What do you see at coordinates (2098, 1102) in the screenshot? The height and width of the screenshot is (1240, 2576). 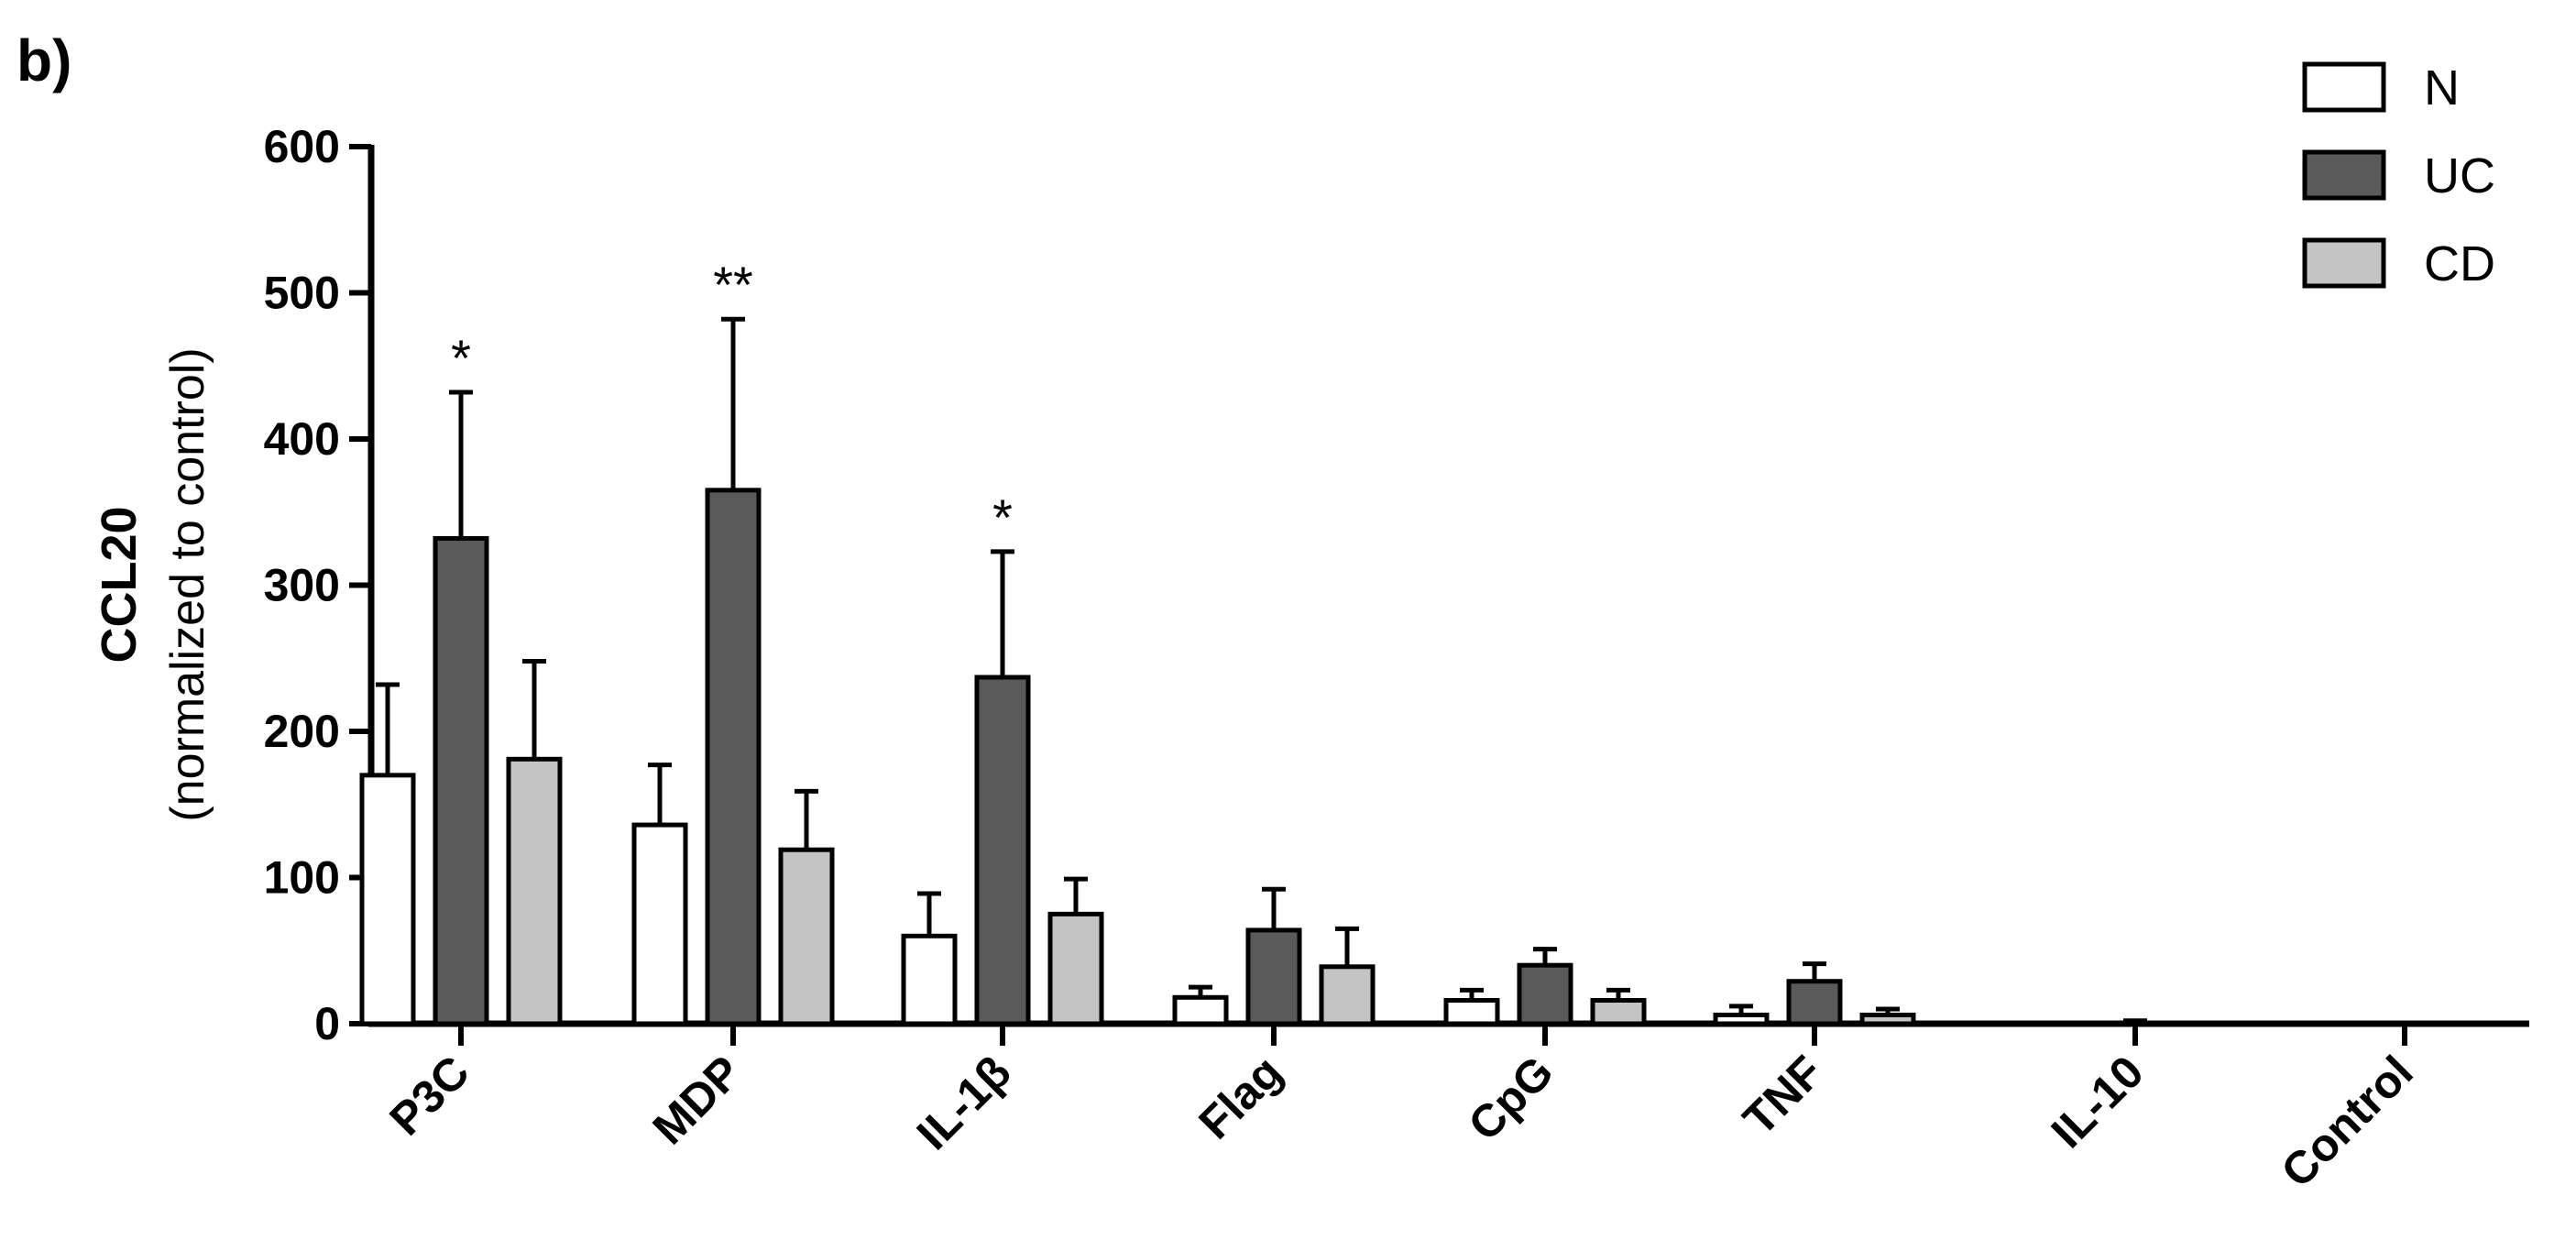 I see `category-label: IL-10` at bounding box center [2098, 1102].